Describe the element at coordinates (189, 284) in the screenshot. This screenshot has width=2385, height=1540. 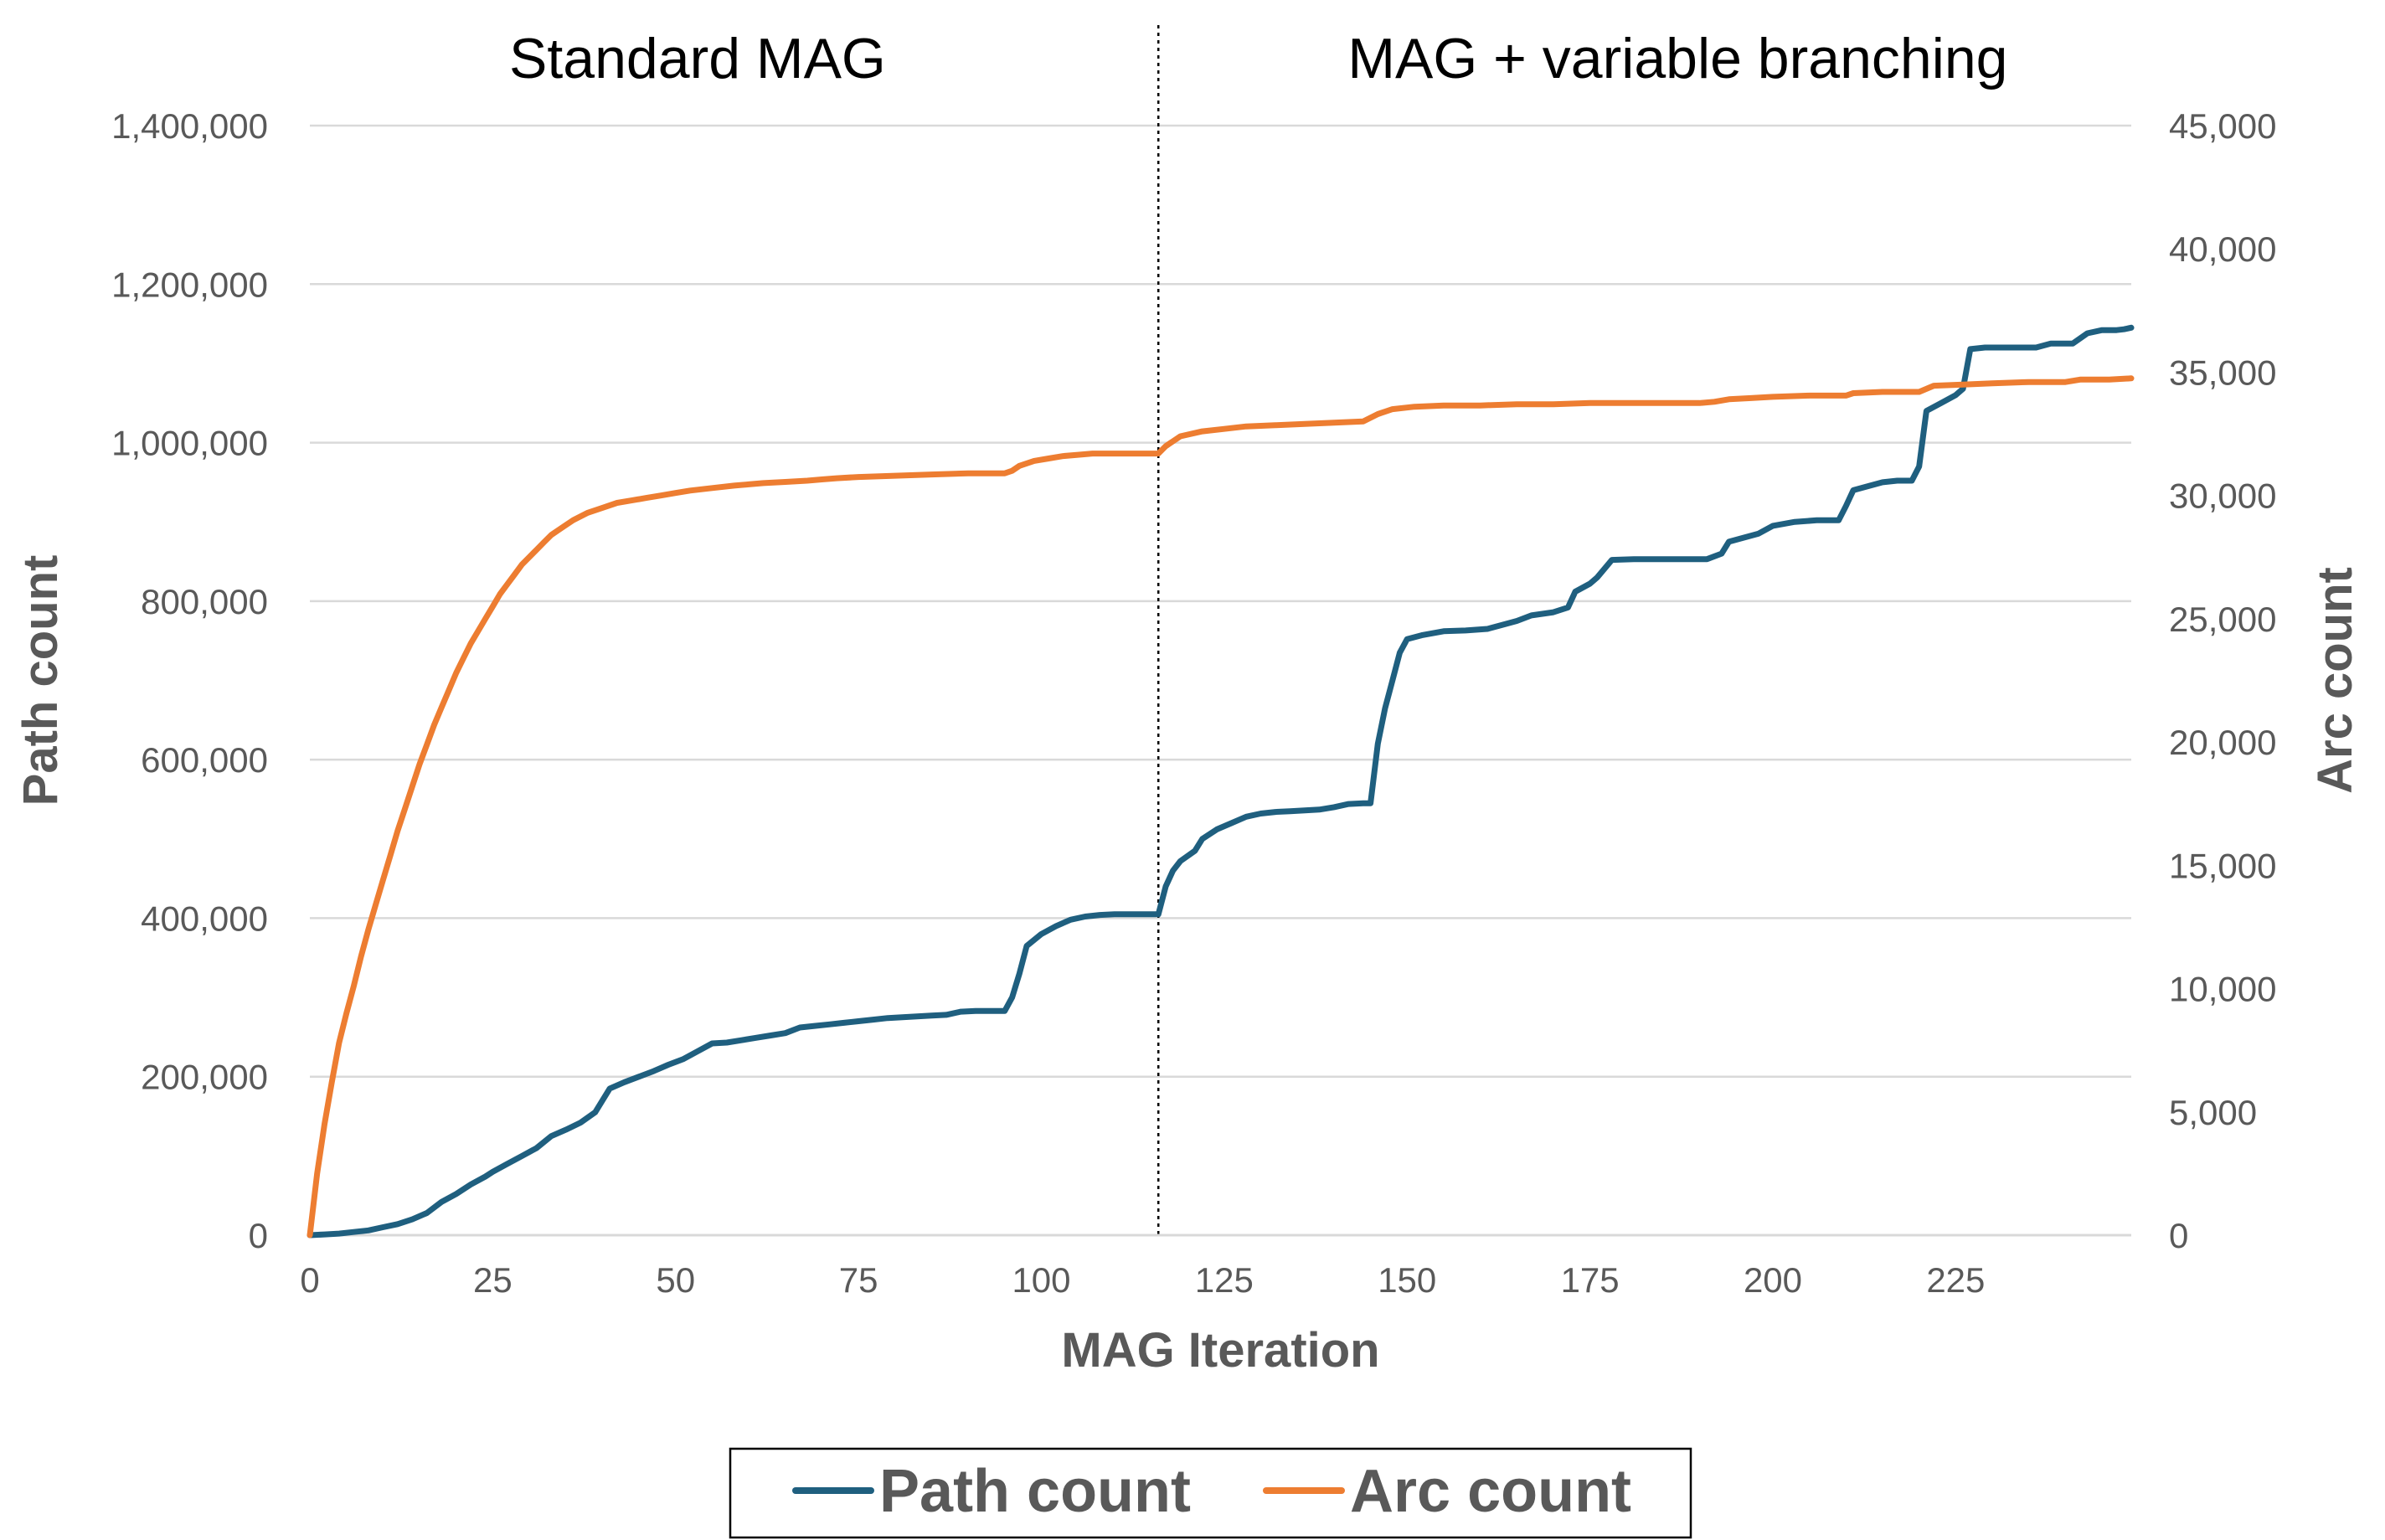
I see `y-tick-label: 1,200,000` at that location.